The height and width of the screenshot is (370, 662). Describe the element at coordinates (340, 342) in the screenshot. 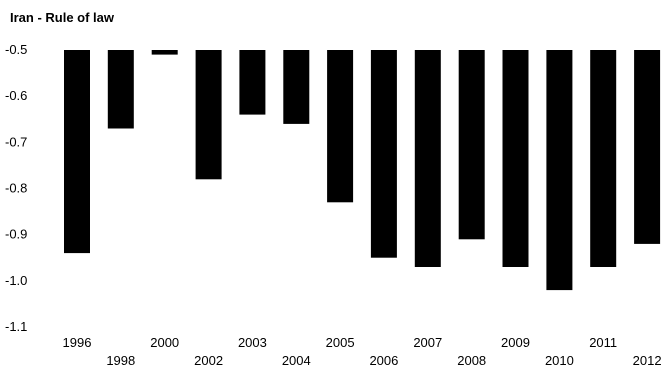

I see `x-tick-label: 2005` at that location.